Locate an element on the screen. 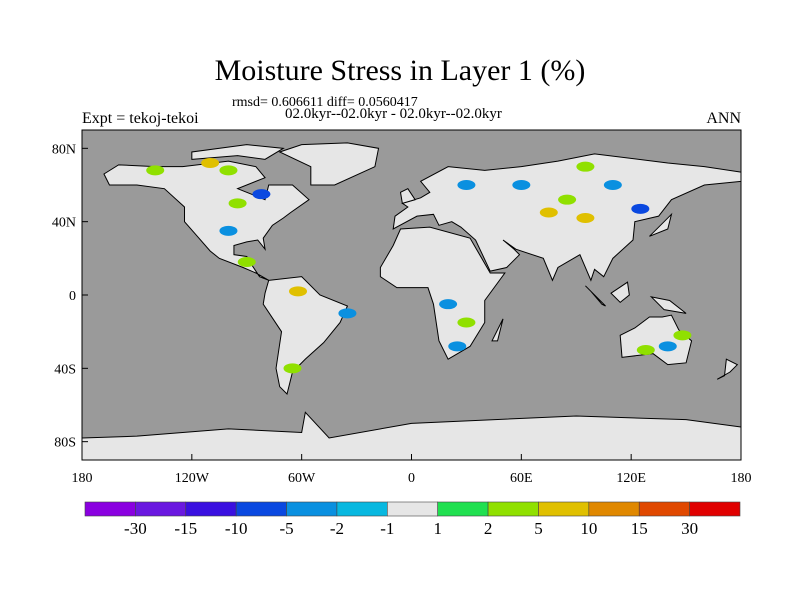  britain-landmass is located at coordinates (407, 196).